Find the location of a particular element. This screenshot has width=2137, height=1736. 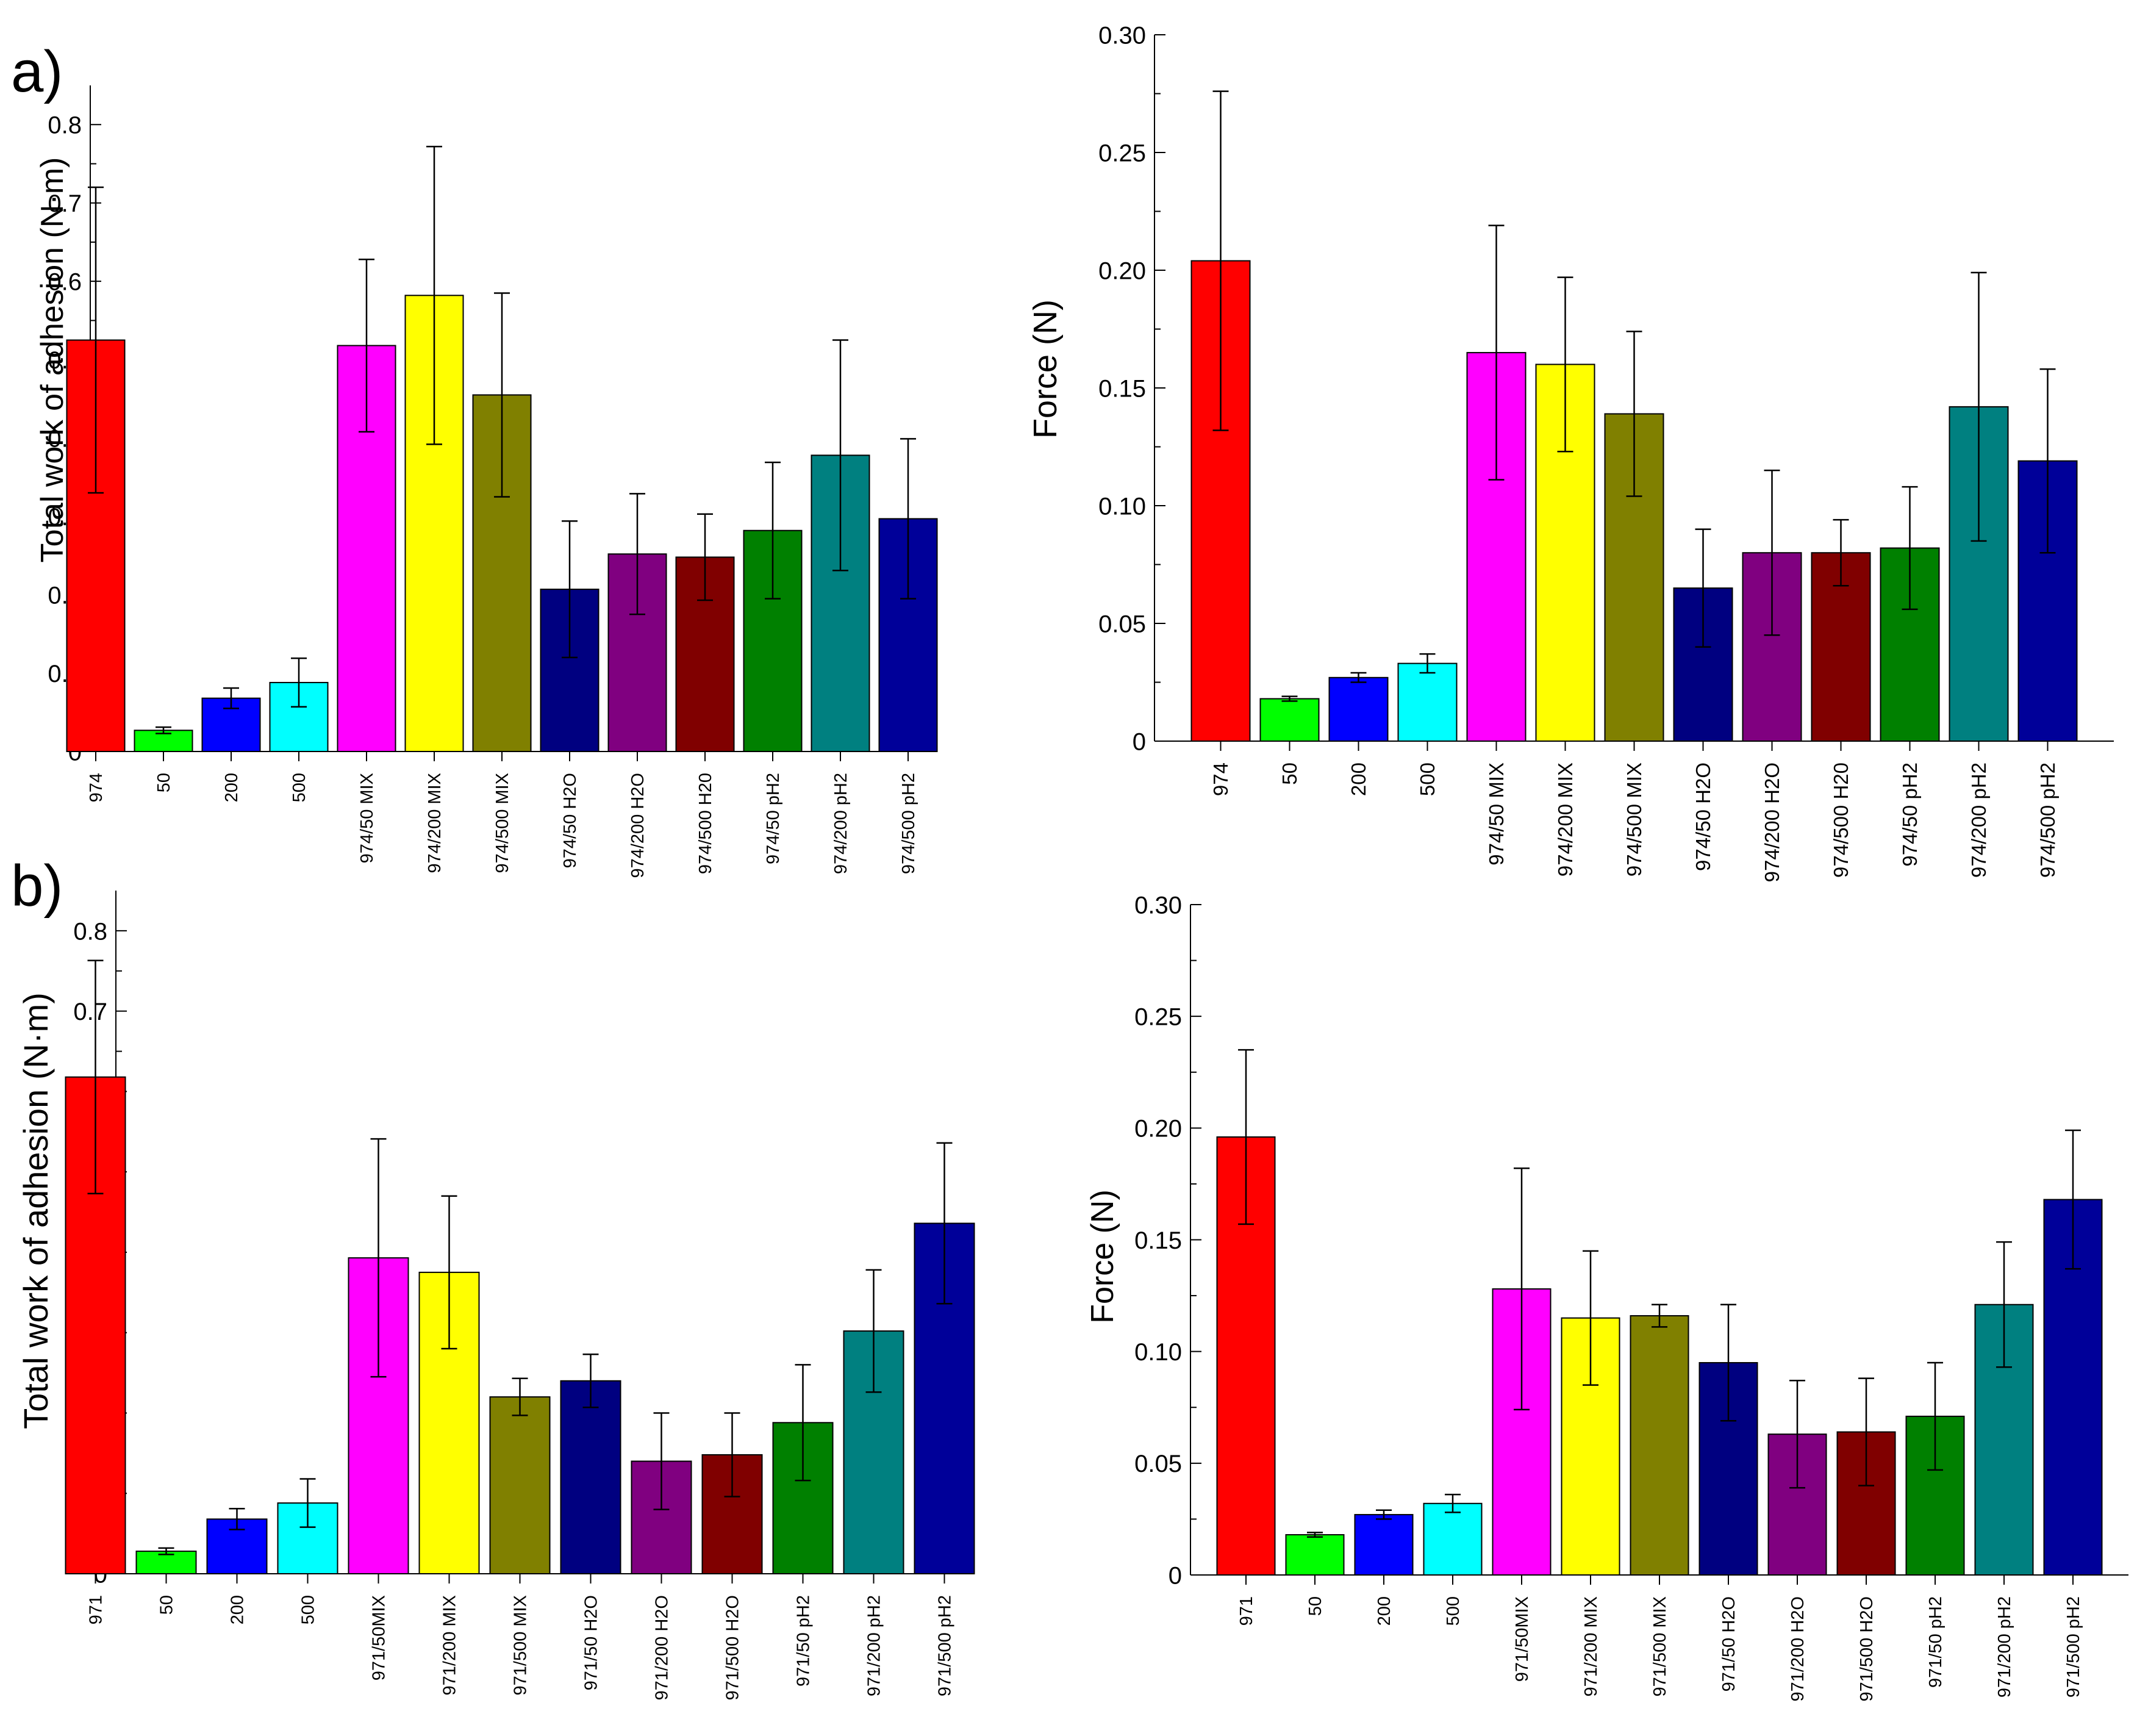

y-tick-label: 0.6 is located at coordinates (65, 282).